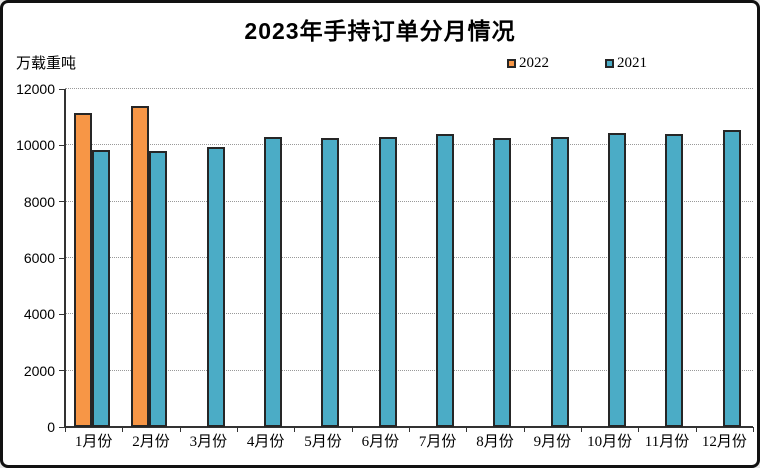  I want to click on chart-title: 2023年手持订单分月情况, so click(380, 31).